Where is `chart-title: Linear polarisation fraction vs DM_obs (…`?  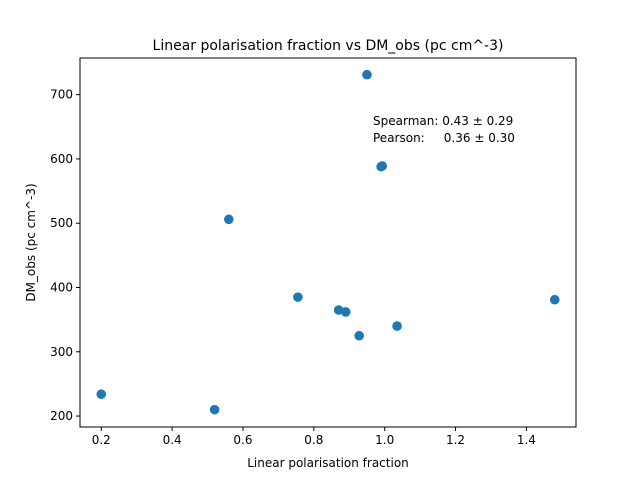
chart-title: Linear polarisation fraction vs DM_obs (… is located at coordinates (328, 46).